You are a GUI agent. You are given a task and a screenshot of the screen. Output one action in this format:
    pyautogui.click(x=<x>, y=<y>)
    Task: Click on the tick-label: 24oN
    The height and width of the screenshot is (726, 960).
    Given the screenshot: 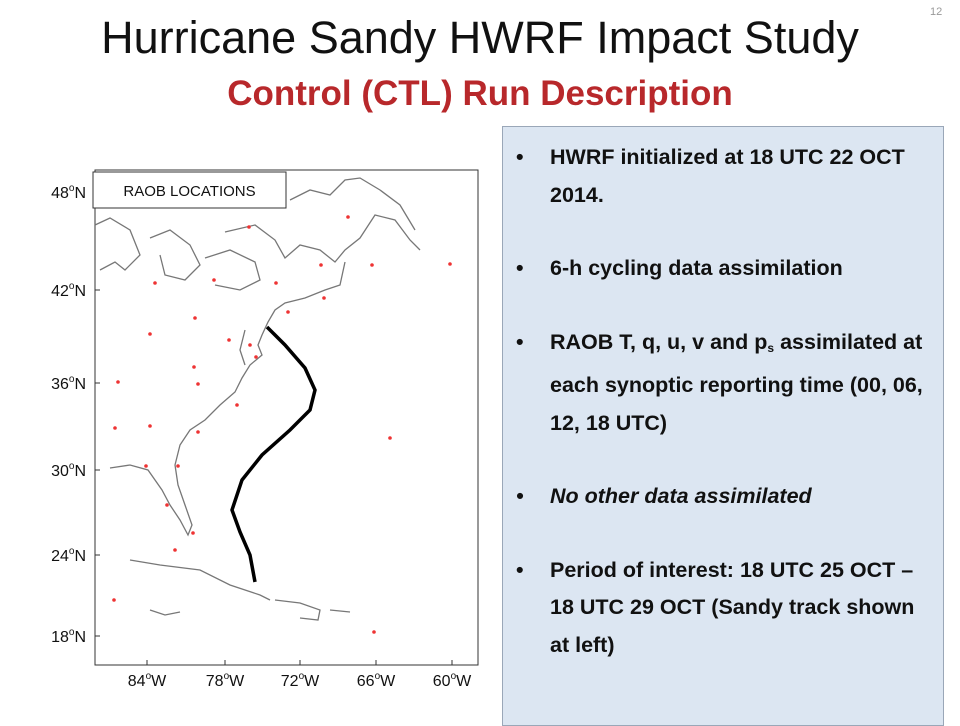 What is the action you would take?
    pyautogui.click(x=68, y=555)
    